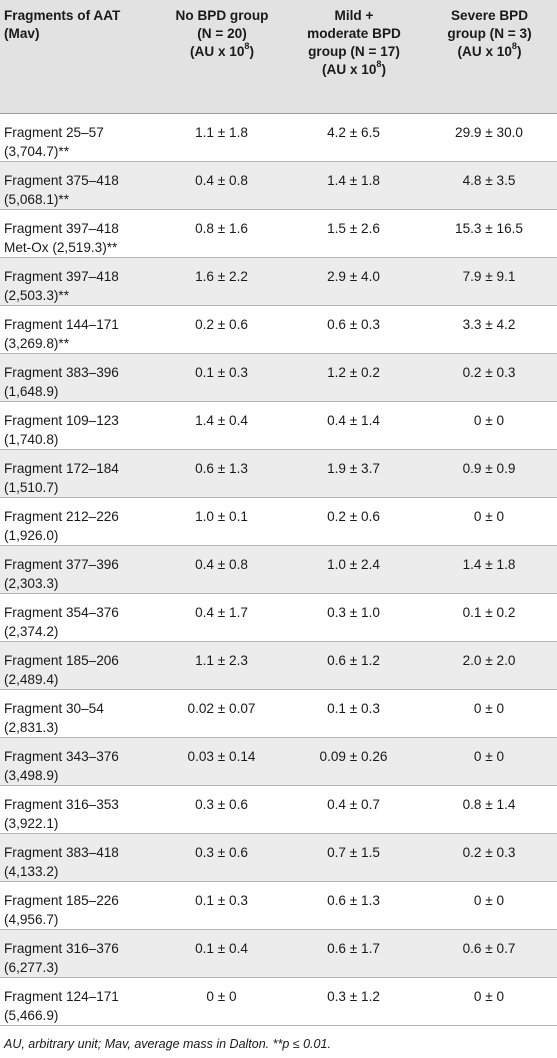 The image size is (557, 1058). Describe the element at coordinates (78, 857) in the screenshot. I see `fragment-cell: Fragment 383–418 (4,133.2)` at that location.